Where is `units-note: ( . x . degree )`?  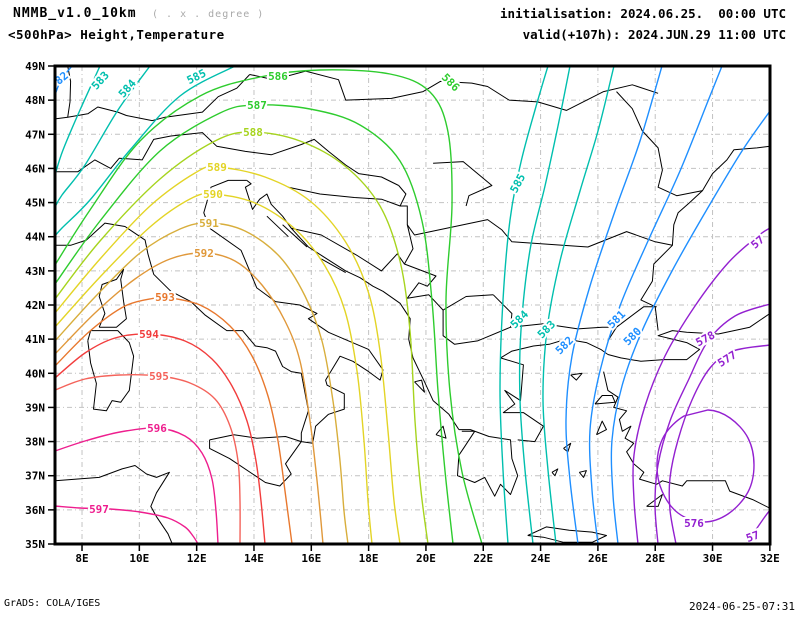
units-note: ( . x . degree ) is located at coordinates (208, 14).